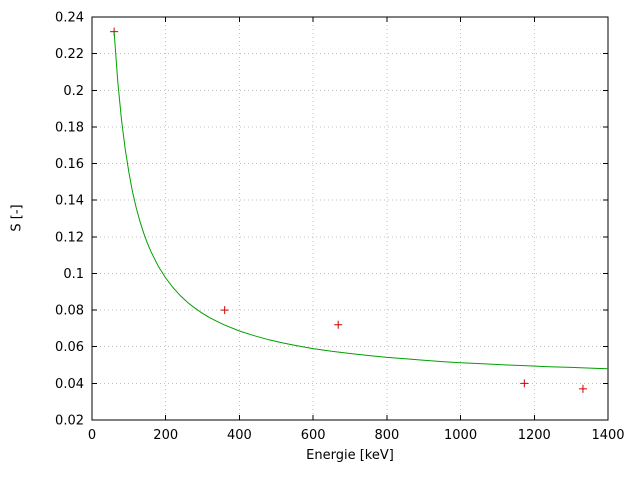 This screenshot has height=480, width=640. I want to click on y-tick-label: 0.14, so click(69, 201).